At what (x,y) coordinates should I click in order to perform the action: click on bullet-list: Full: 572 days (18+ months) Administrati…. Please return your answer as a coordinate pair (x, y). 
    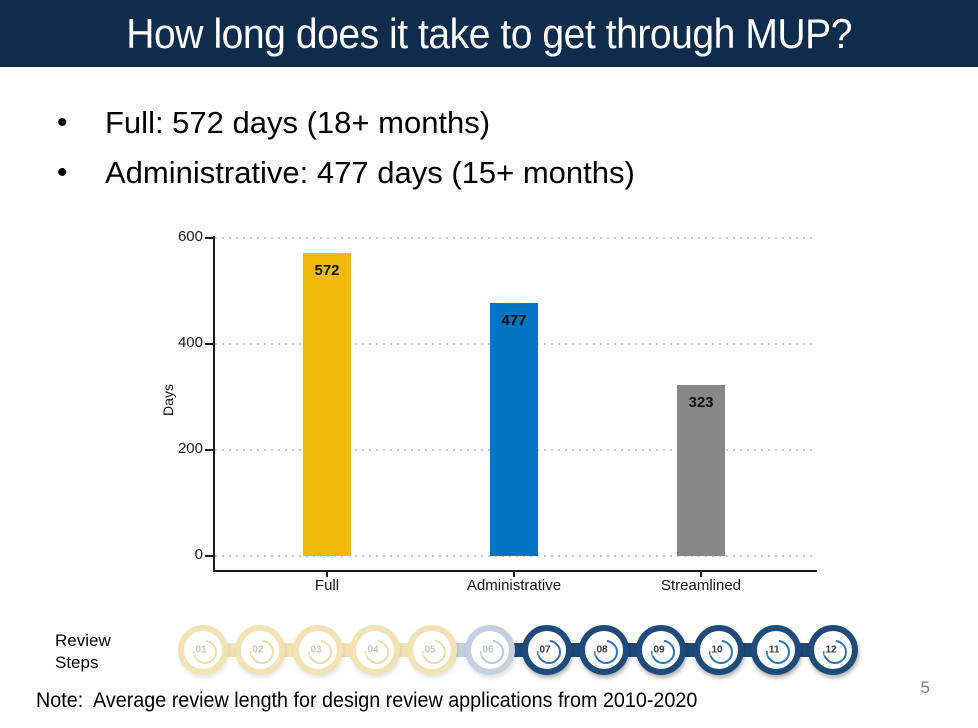
    Looking at the image, I should click on (345, 148).